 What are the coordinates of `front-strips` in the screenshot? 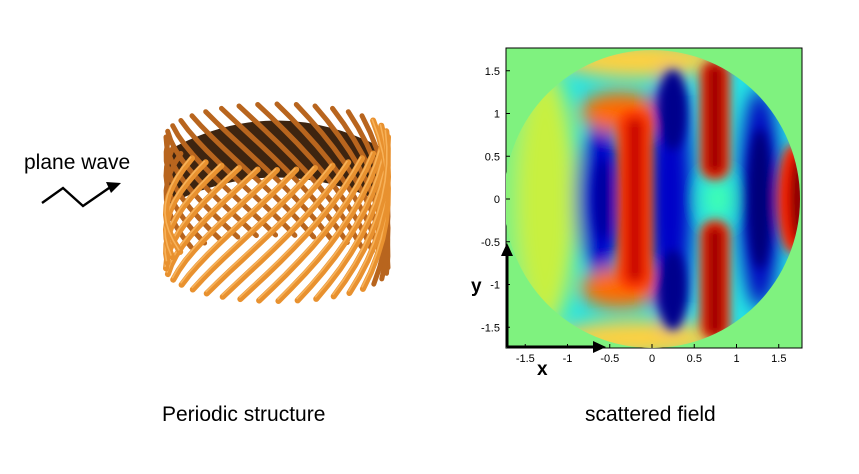 It's located at (277, 210).